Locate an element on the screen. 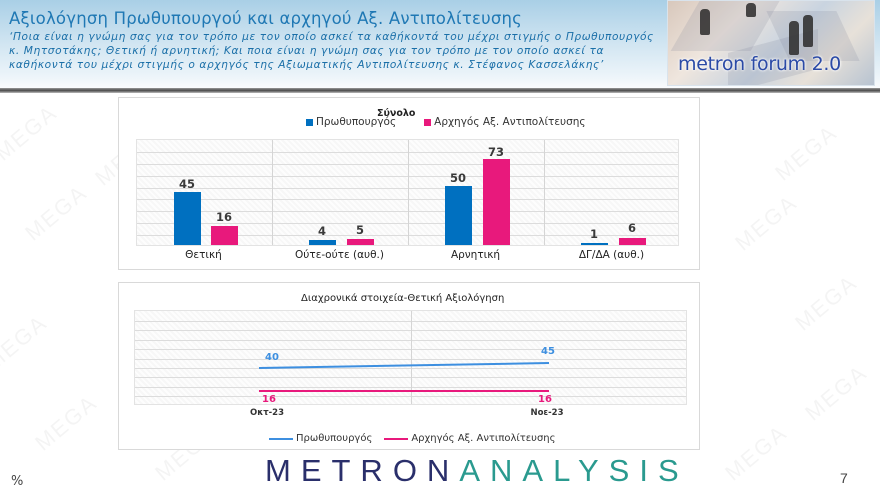 The image size is (880, 495). value-label: 50 is located at coordinates (457, 178).